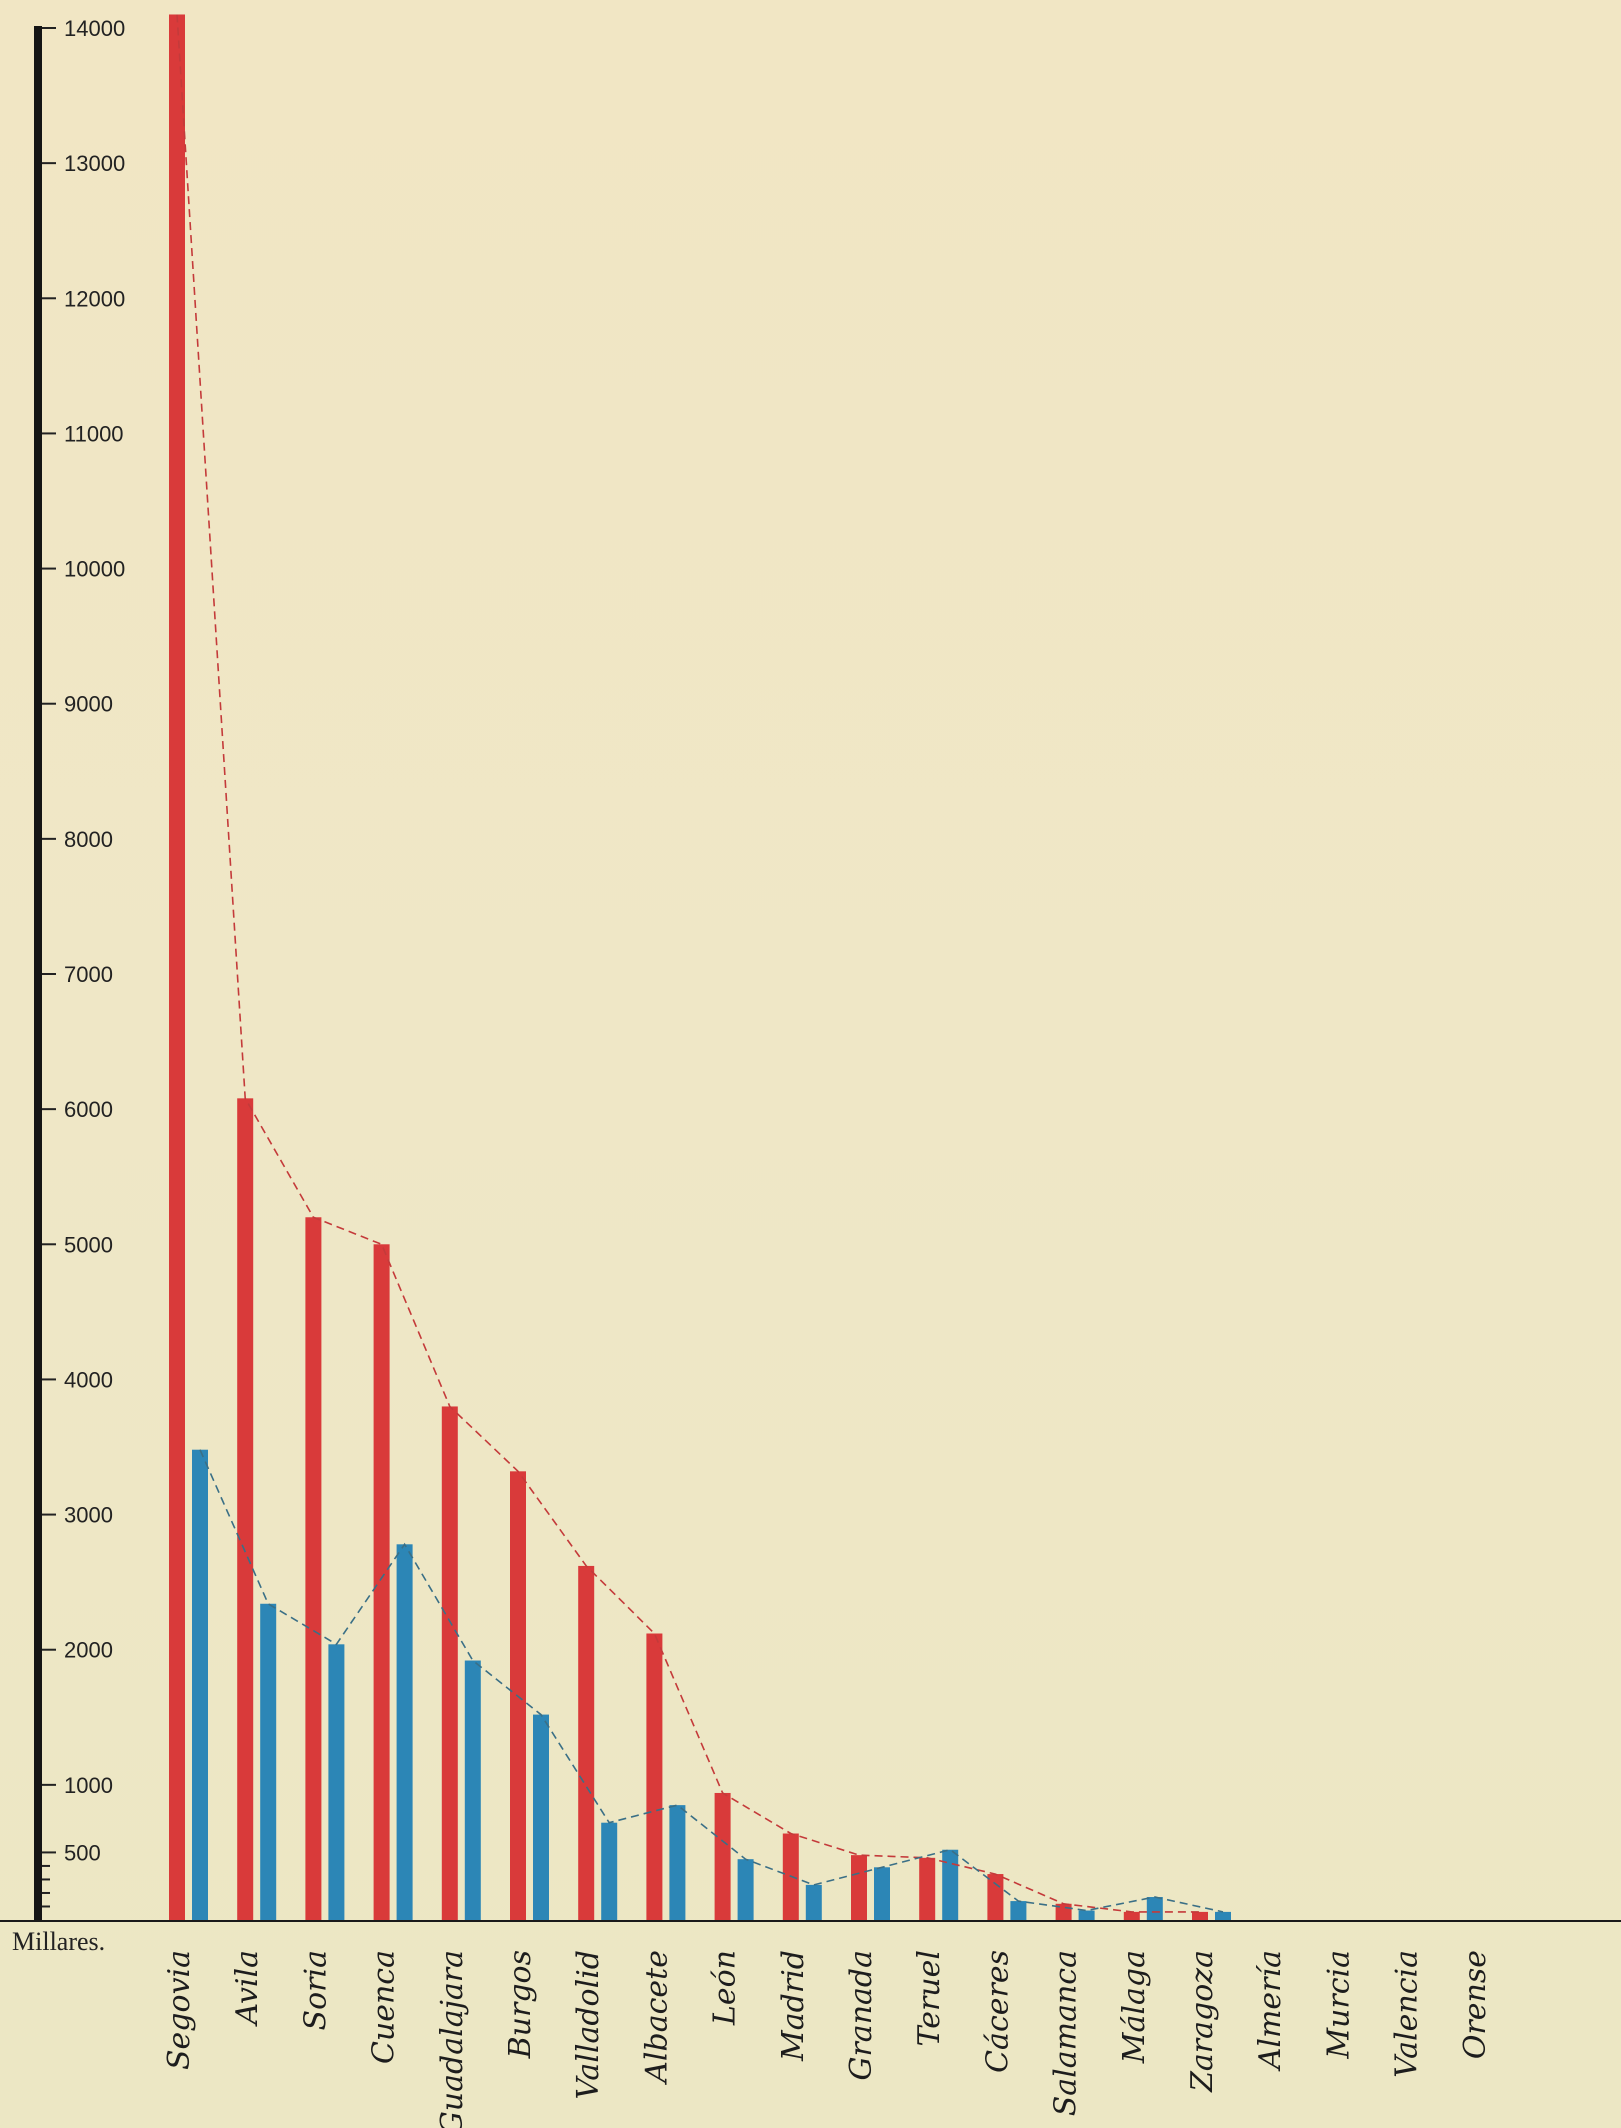 The width and height of the screenshot is (1621, 2128). I want to click on category-label: Almería, so click(1270, 2011).